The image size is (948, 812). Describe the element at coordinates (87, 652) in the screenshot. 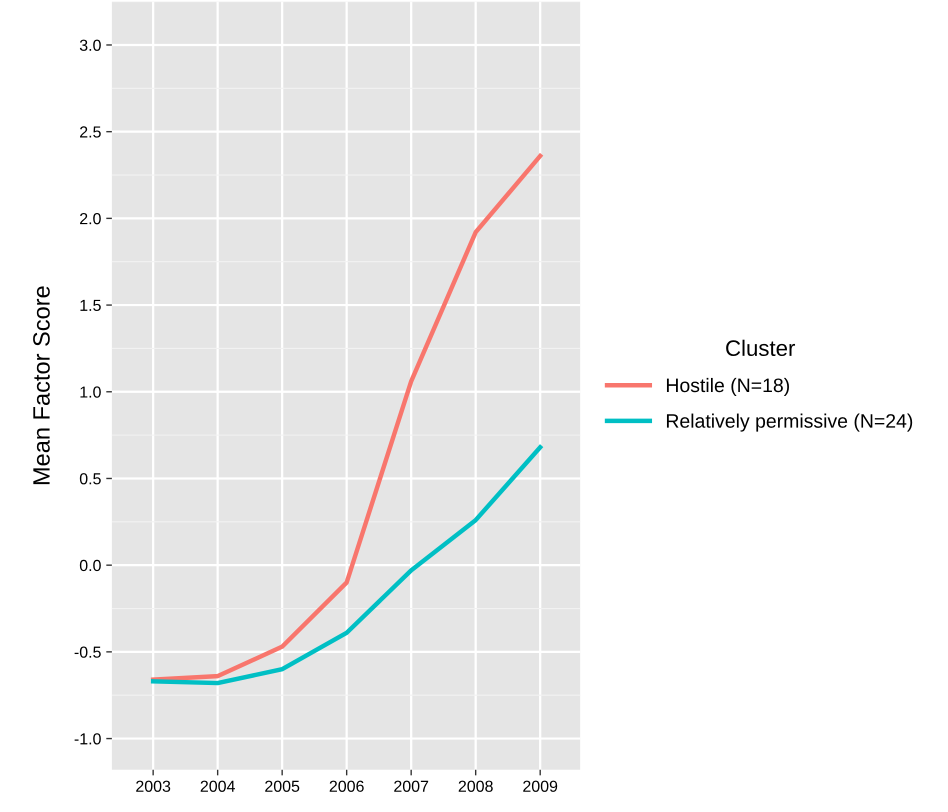

I see `y-tick-label: -0.5` at that location.